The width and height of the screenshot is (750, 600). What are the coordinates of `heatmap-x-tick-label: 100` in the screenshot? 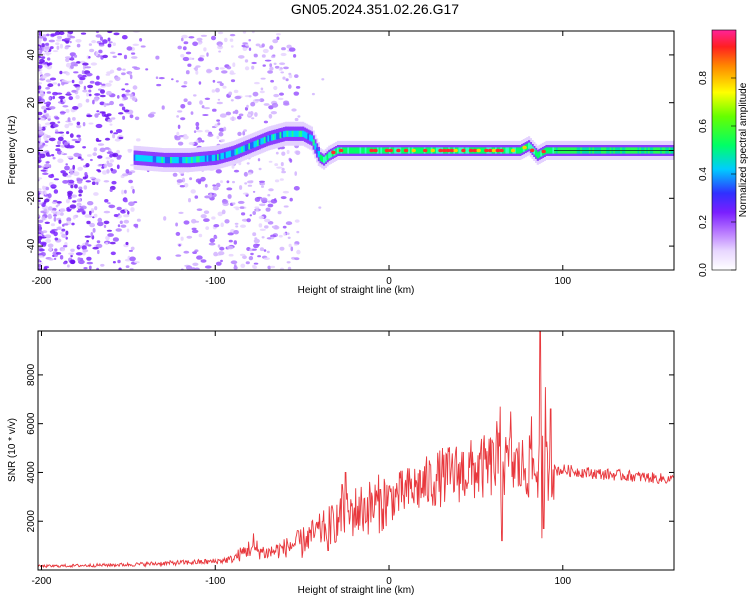 It's located at (562, 281).